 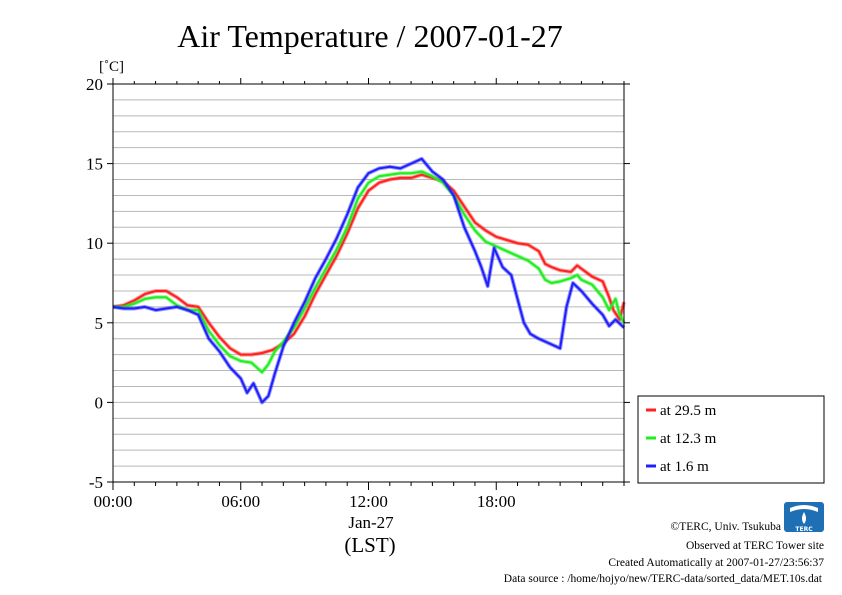 What do you see at coordinates (755, 546) in the screenshot?
I see `credit-line-2: Observed at TERC Tower site` at bounding box center [755, 546].